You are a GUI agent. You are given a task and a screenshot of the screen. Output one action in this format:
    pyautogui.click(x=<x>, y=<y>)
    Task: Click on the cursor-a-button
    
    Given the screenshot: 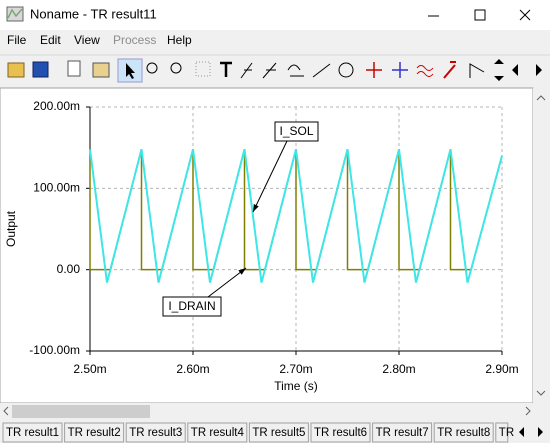 What is the action you would take?
    pyautogui.click(x=374, y=70)
    